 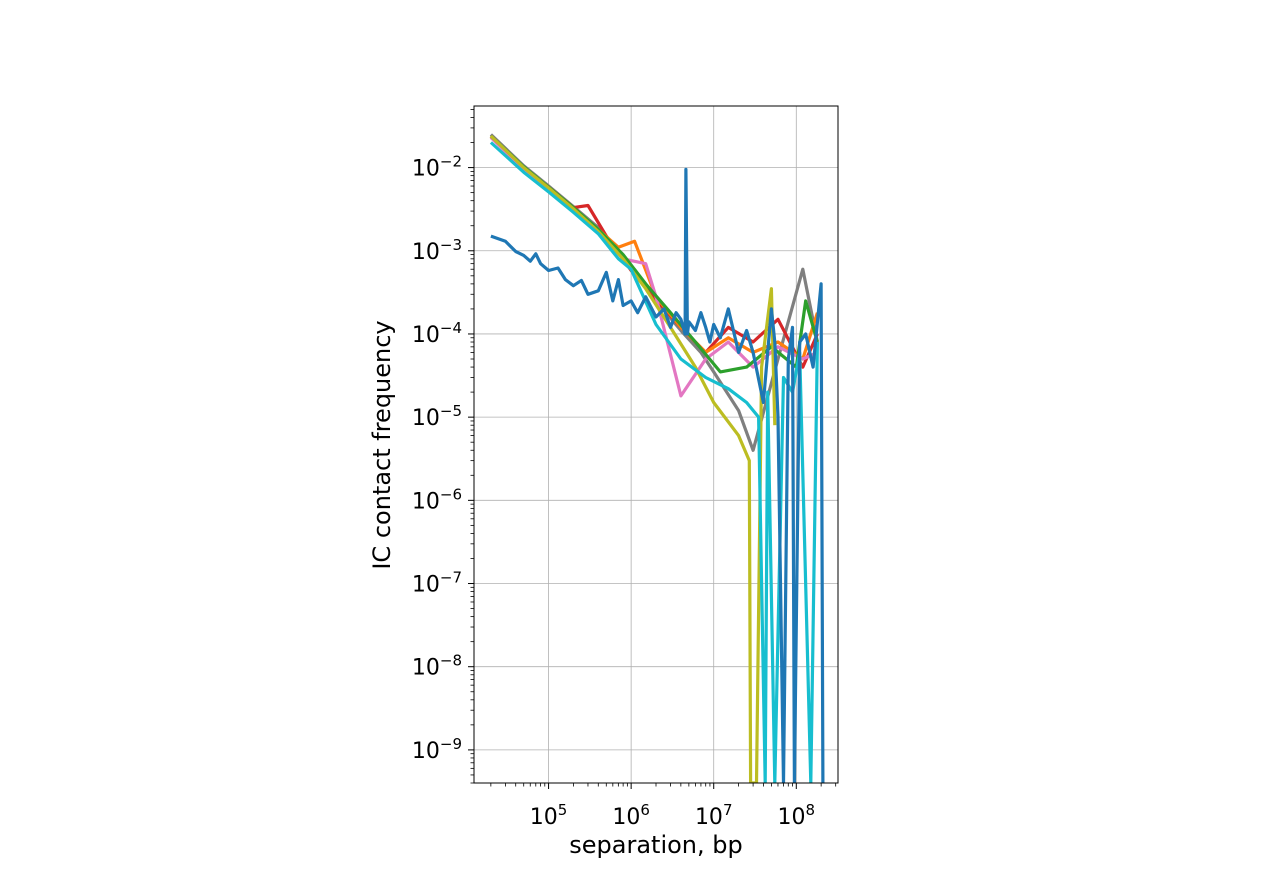 What do you see at coordinates (655, 845) in the screenshot?
I see `x-axis-label: separation, bp` at bounding box center [655, 845].